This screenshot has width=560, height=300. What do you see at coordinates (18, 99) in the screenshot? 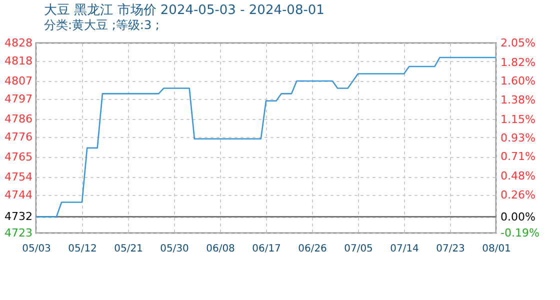
I see `y-tick-label: 4797` at bounding box center [18, 99].